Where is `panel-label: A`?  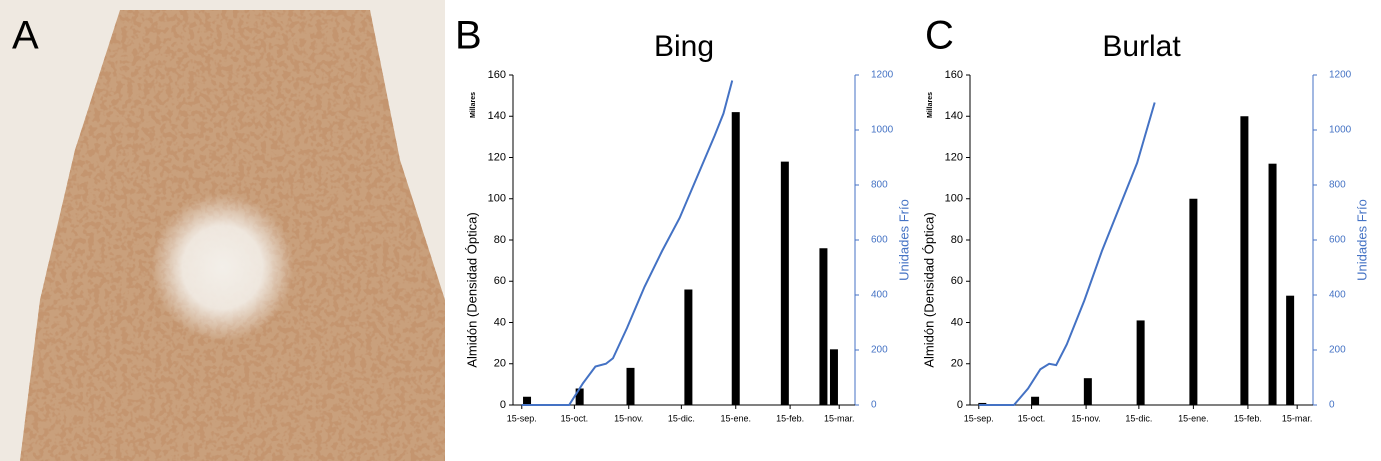
panel-label: A is located at coordinates (25, 36).